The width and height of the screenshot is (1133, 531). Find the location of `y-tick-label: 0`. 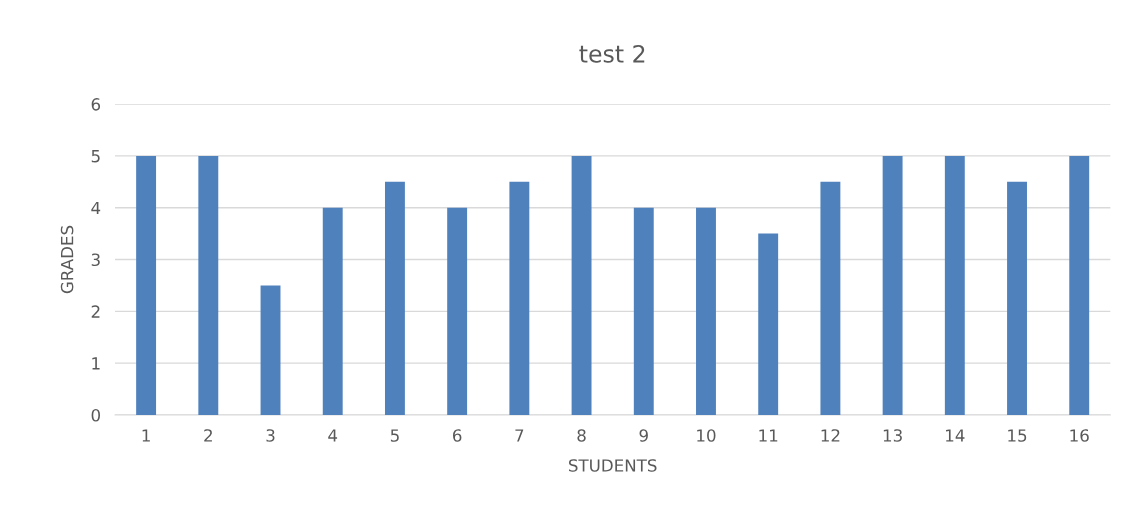

y-tick-label: 0 is located at coordinates (95, 415).